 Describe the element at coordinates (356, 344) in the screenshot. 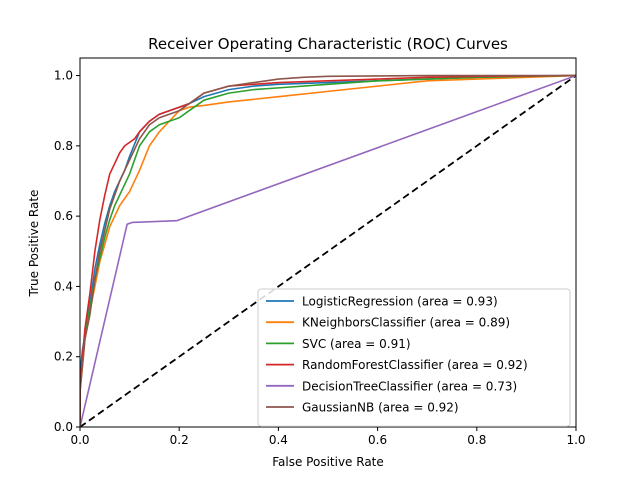

I see `legend-label: SVC (area = 0.91)` at that location.